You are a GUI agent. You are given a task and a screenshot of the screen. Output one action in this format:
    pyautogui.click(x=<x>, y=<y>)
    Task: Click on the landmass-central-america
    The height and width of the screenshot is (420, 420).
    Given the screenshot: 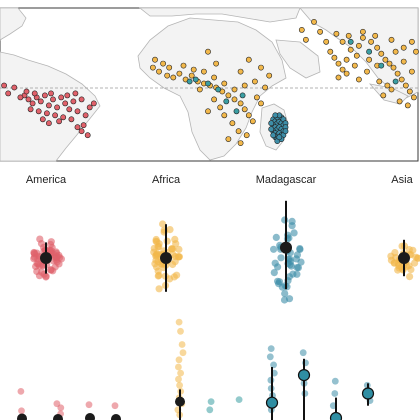 What is the action you would take?
    pyautogui.click(x=13, y=24)
    